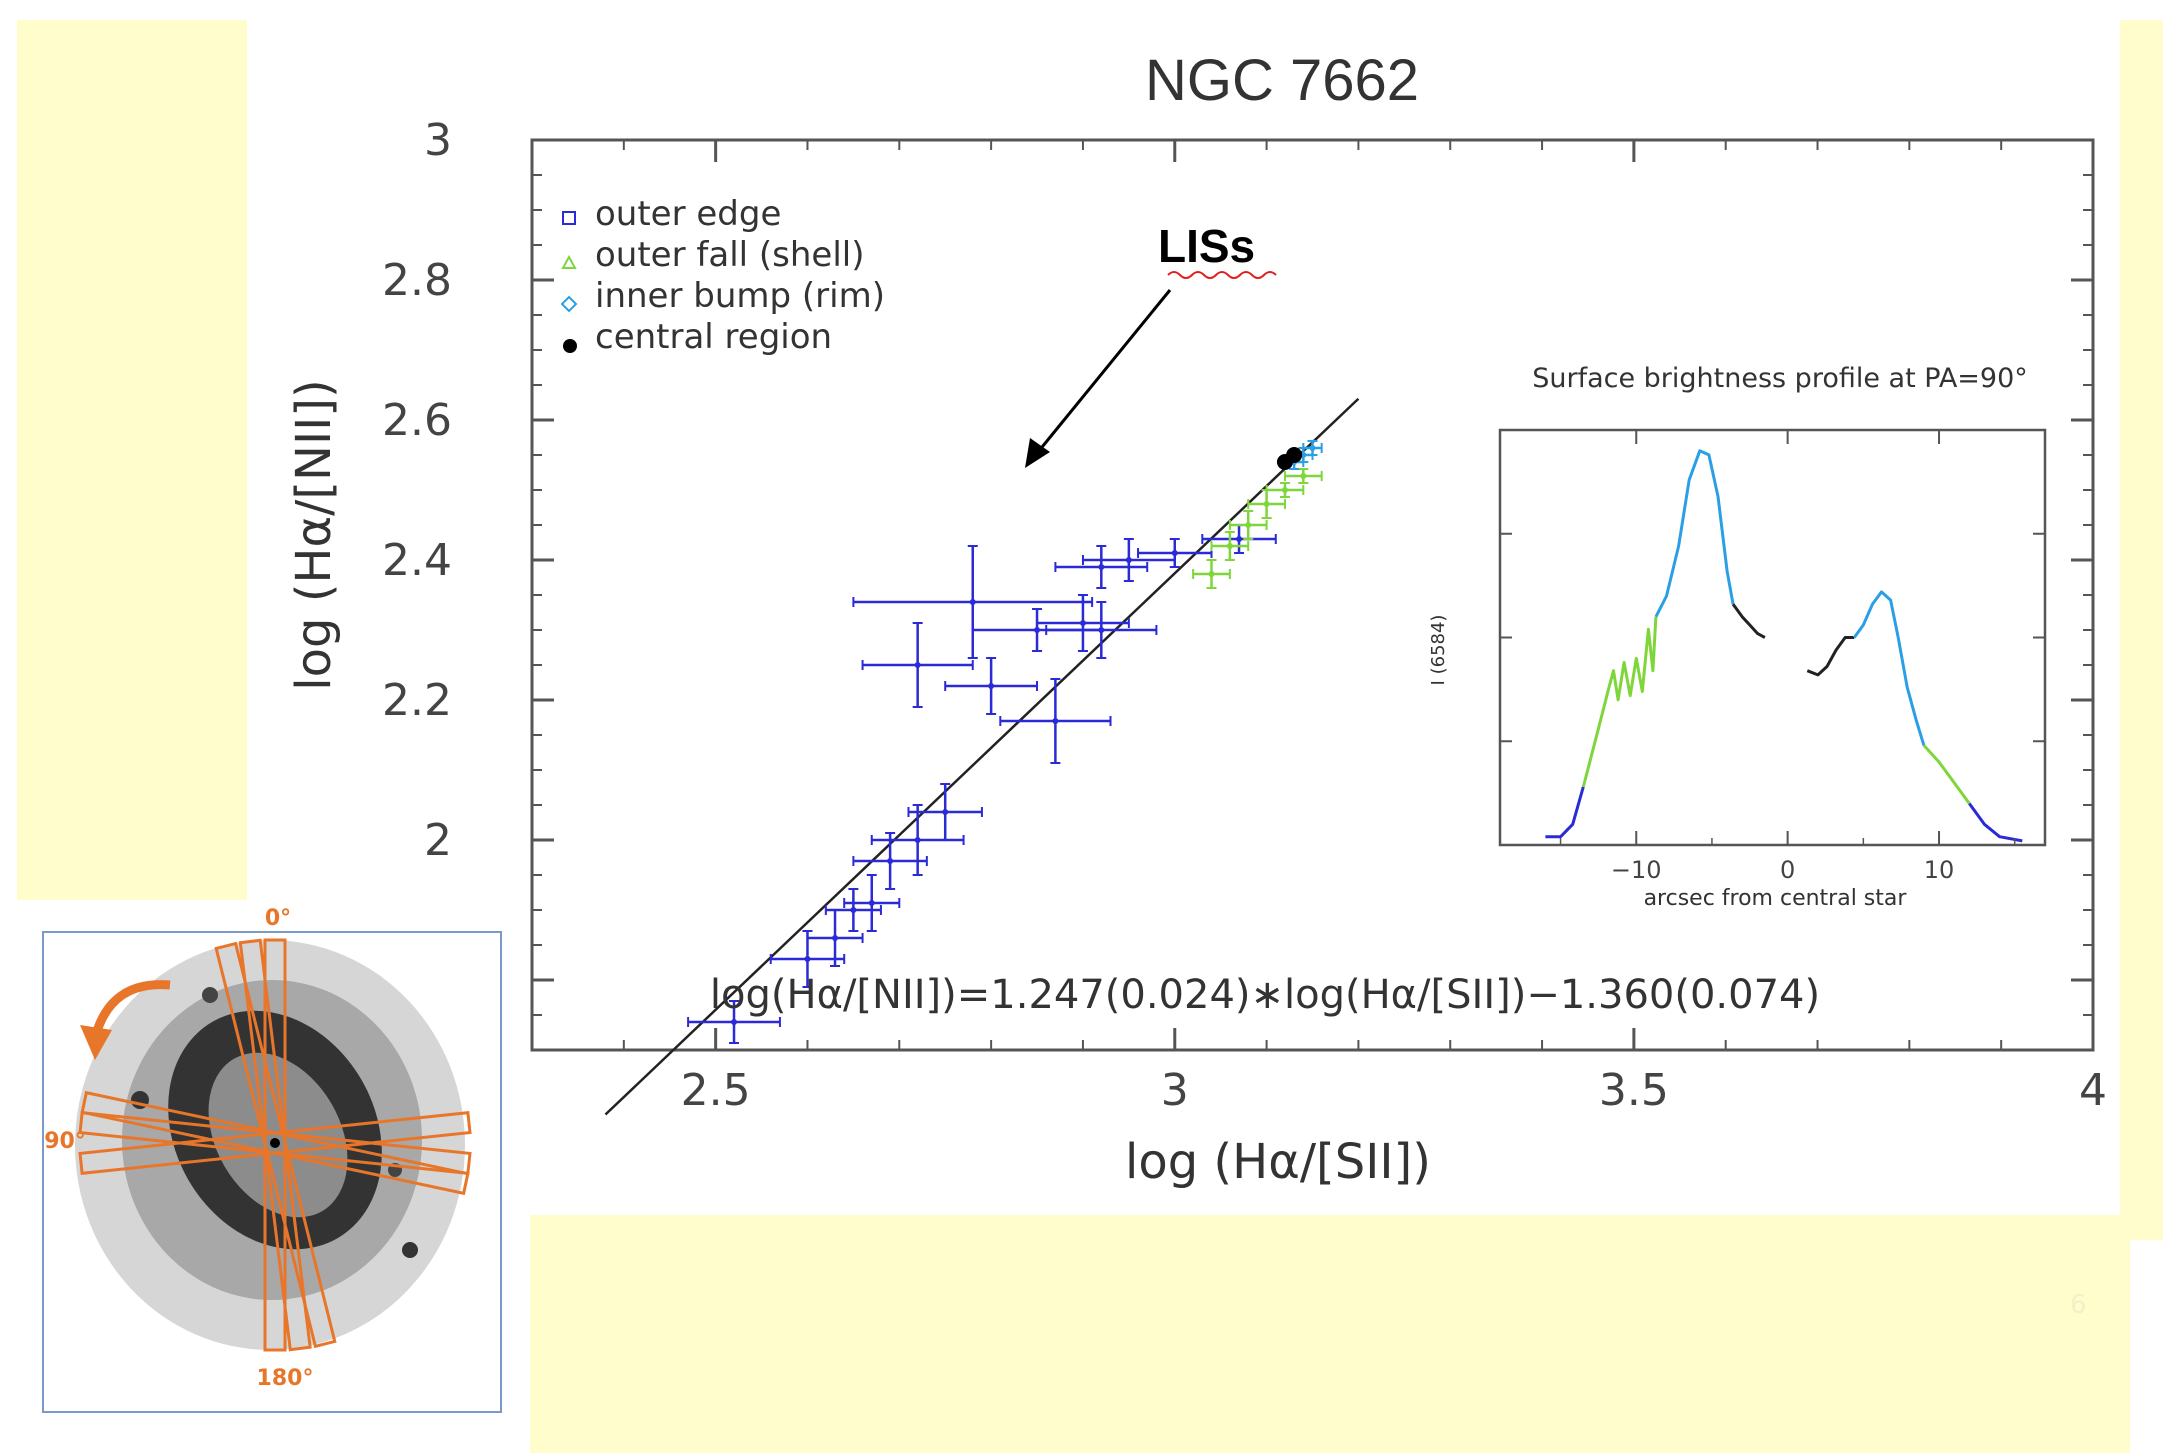 The image size is (2163, 1453). I want to click on legend-marker-outer-fall, so click(569, 261).